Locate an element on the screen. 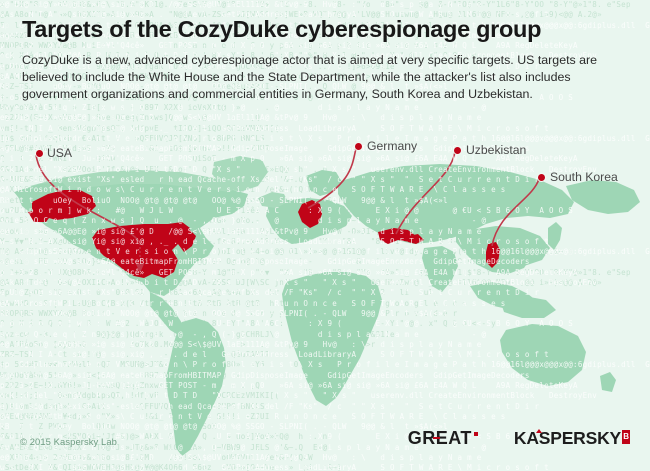 The width and height of the screenshot is (650, 471). connector-uzbekistan is located at coordinates (425, 193).